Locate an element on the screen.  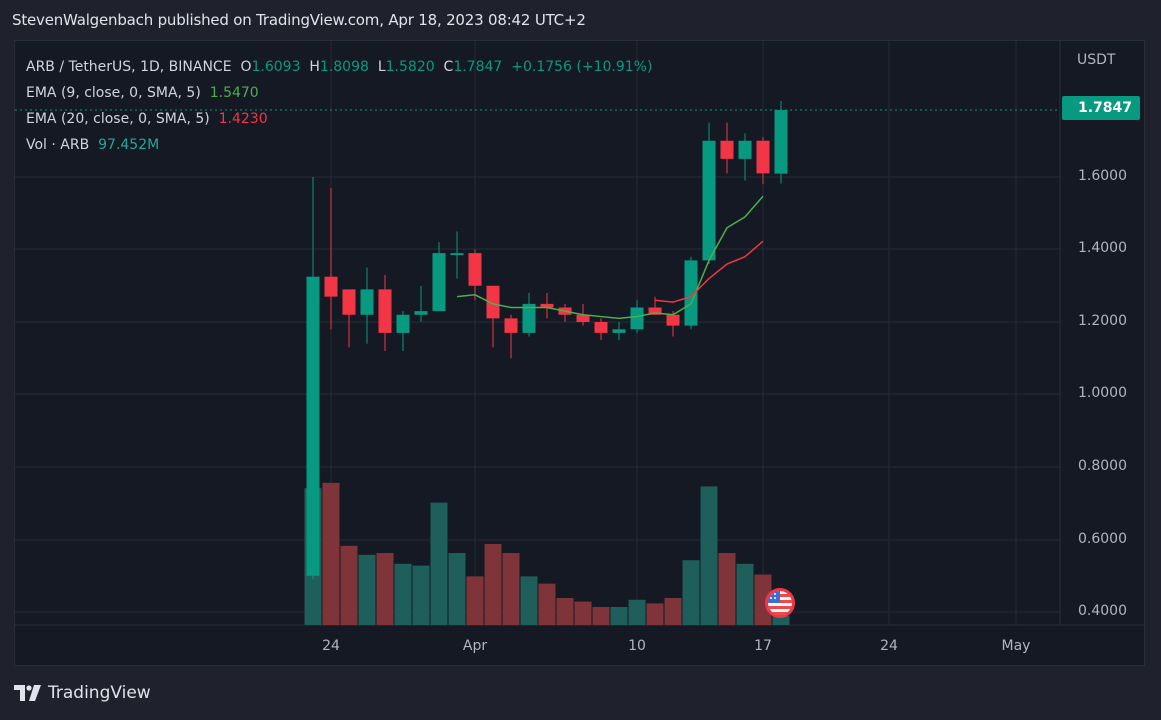
tradingview-logo: TradingView is located at coordinates (82, 693).